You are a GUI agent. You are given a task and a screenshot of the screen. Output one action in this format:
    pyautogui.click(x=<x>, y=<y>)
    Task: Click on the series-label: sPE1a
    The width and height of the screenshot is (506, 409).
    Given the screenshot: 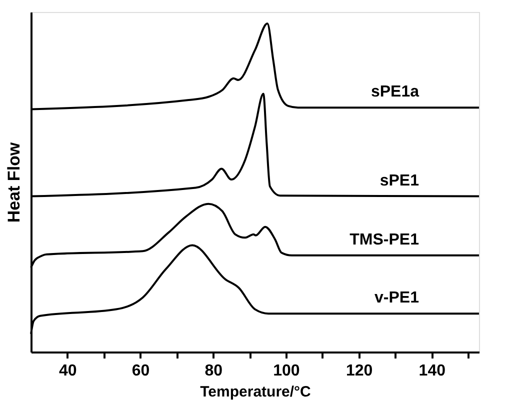 What is the action you would take?
    pyautogui.click(x=395, y=92)
    